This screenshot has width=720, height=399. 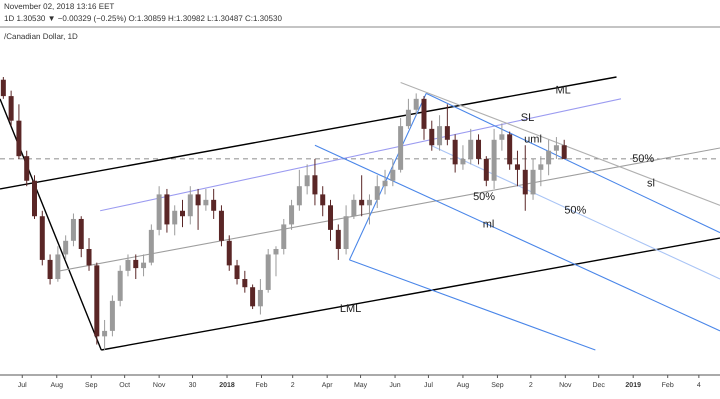 I want to click on chart-subtitle: November 02, 2018 13:16 EET, so click(x=59, y=6).